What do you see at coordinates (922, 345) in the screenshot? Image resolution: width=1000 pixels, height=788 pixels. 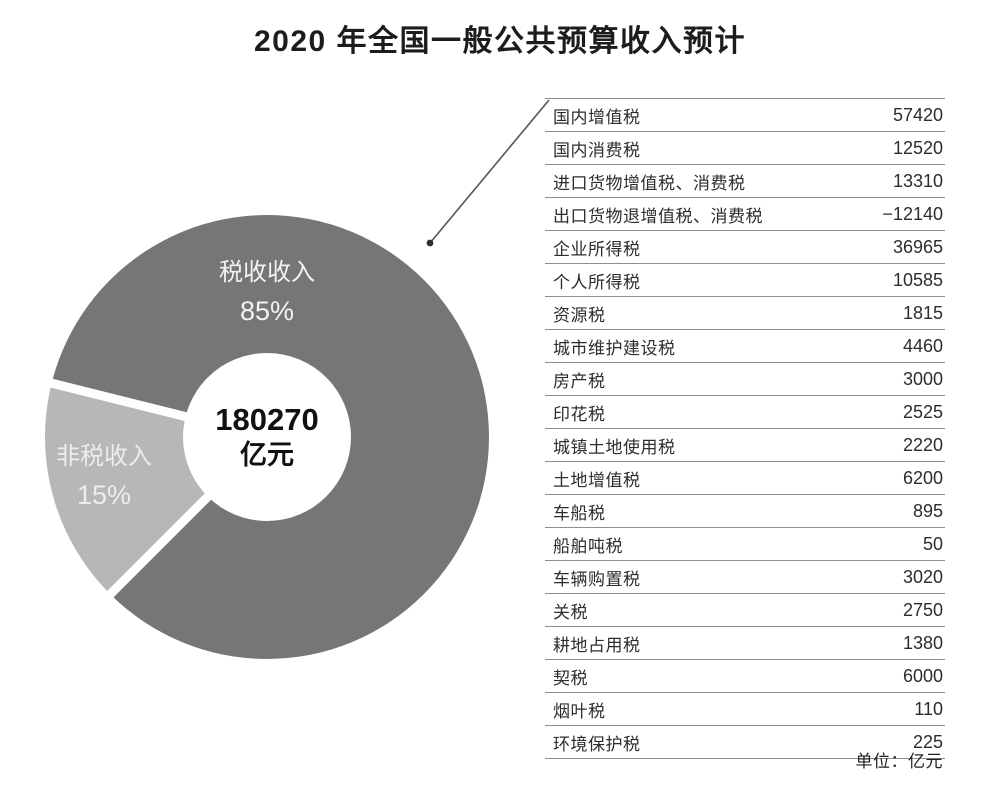 I see `tax-amount: 4460` at bounding box center [922, 345].